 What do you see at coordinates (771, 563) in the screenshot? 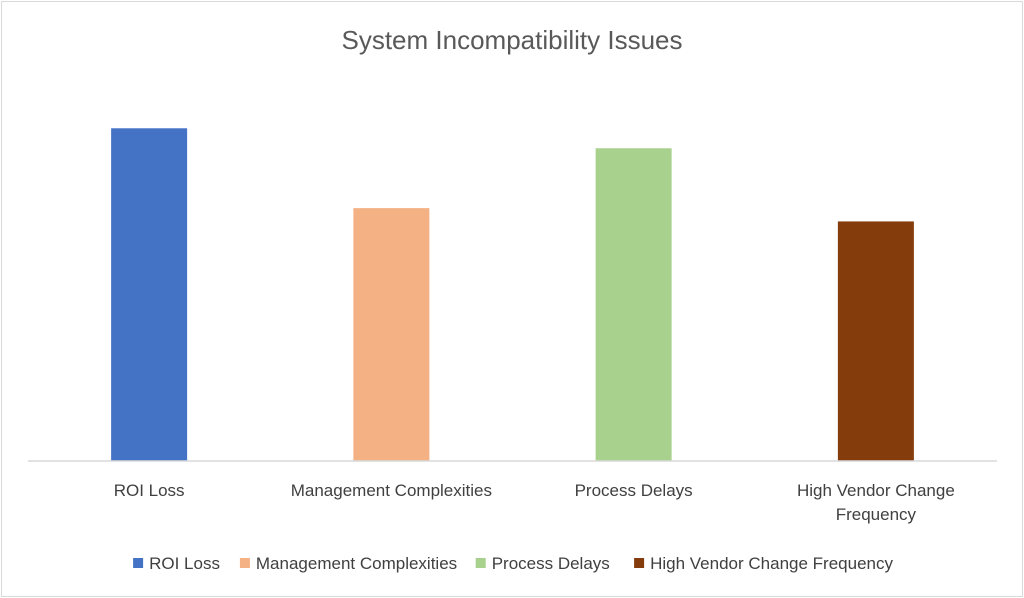
I see `legend-label: High Vendor Change Frequency` at bounding box center [771, 563].